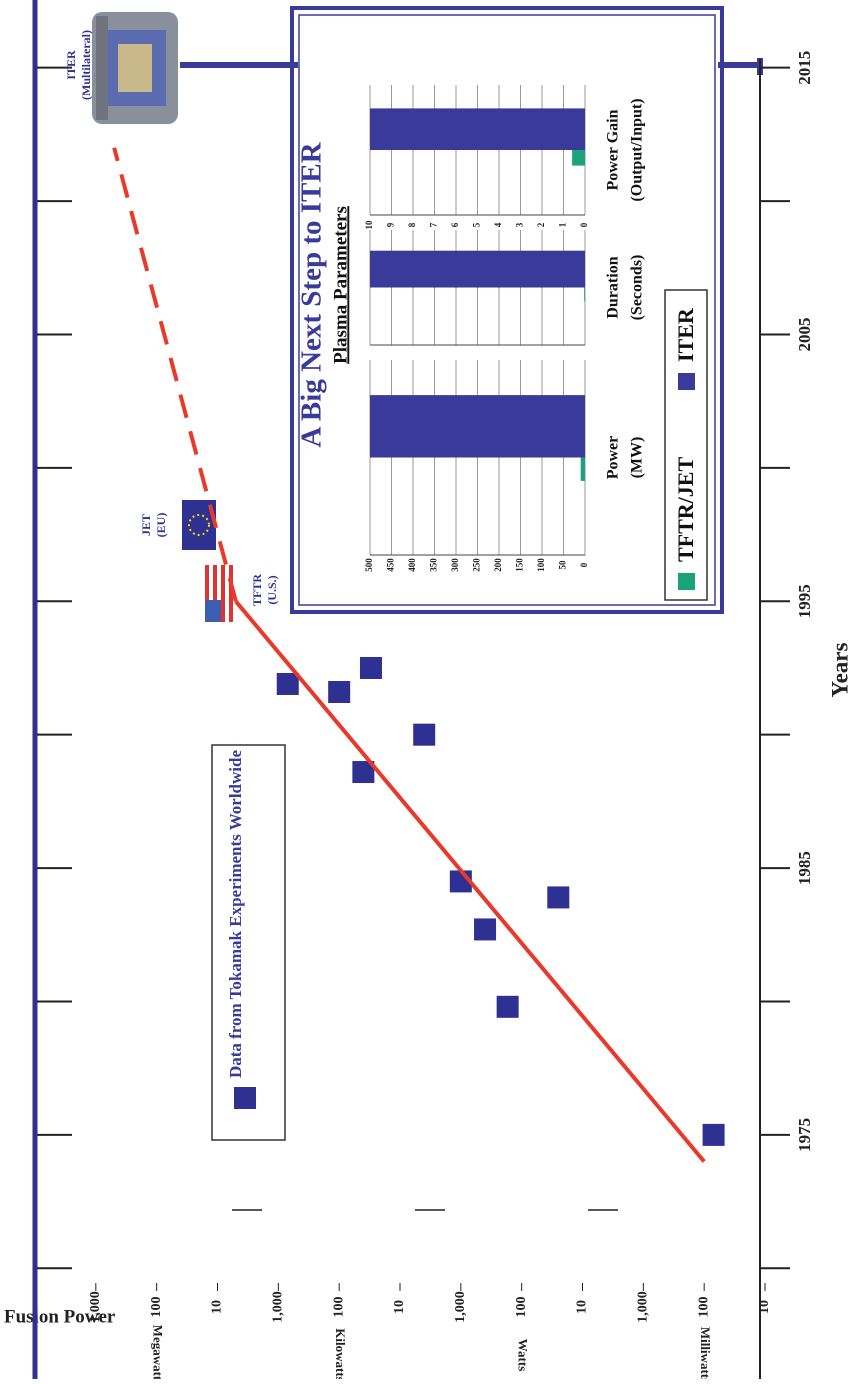  What do you see at coordinates (146, 525) in the screenshot?
I see `annotation: JET` at bounding box center [146, 525].